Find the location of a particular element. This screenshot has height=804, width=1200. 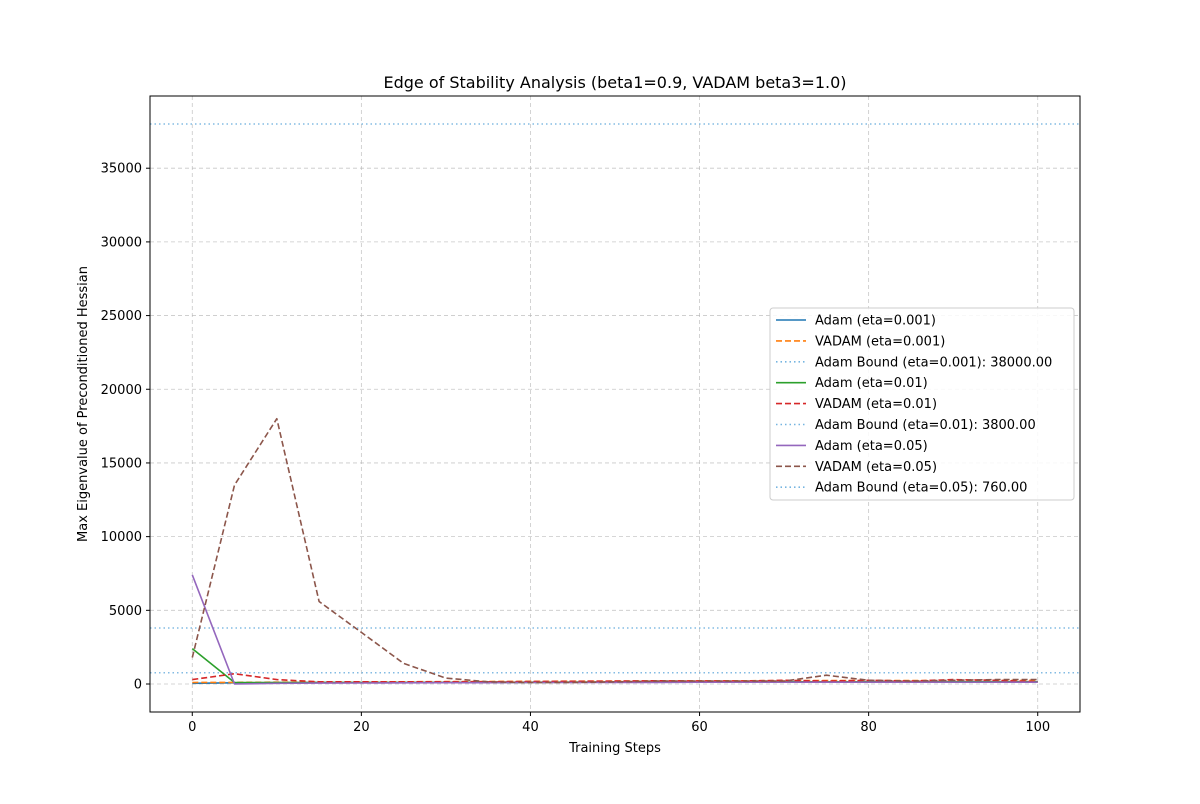

x-tick-label: 0 is located at coordinates (192, 727).